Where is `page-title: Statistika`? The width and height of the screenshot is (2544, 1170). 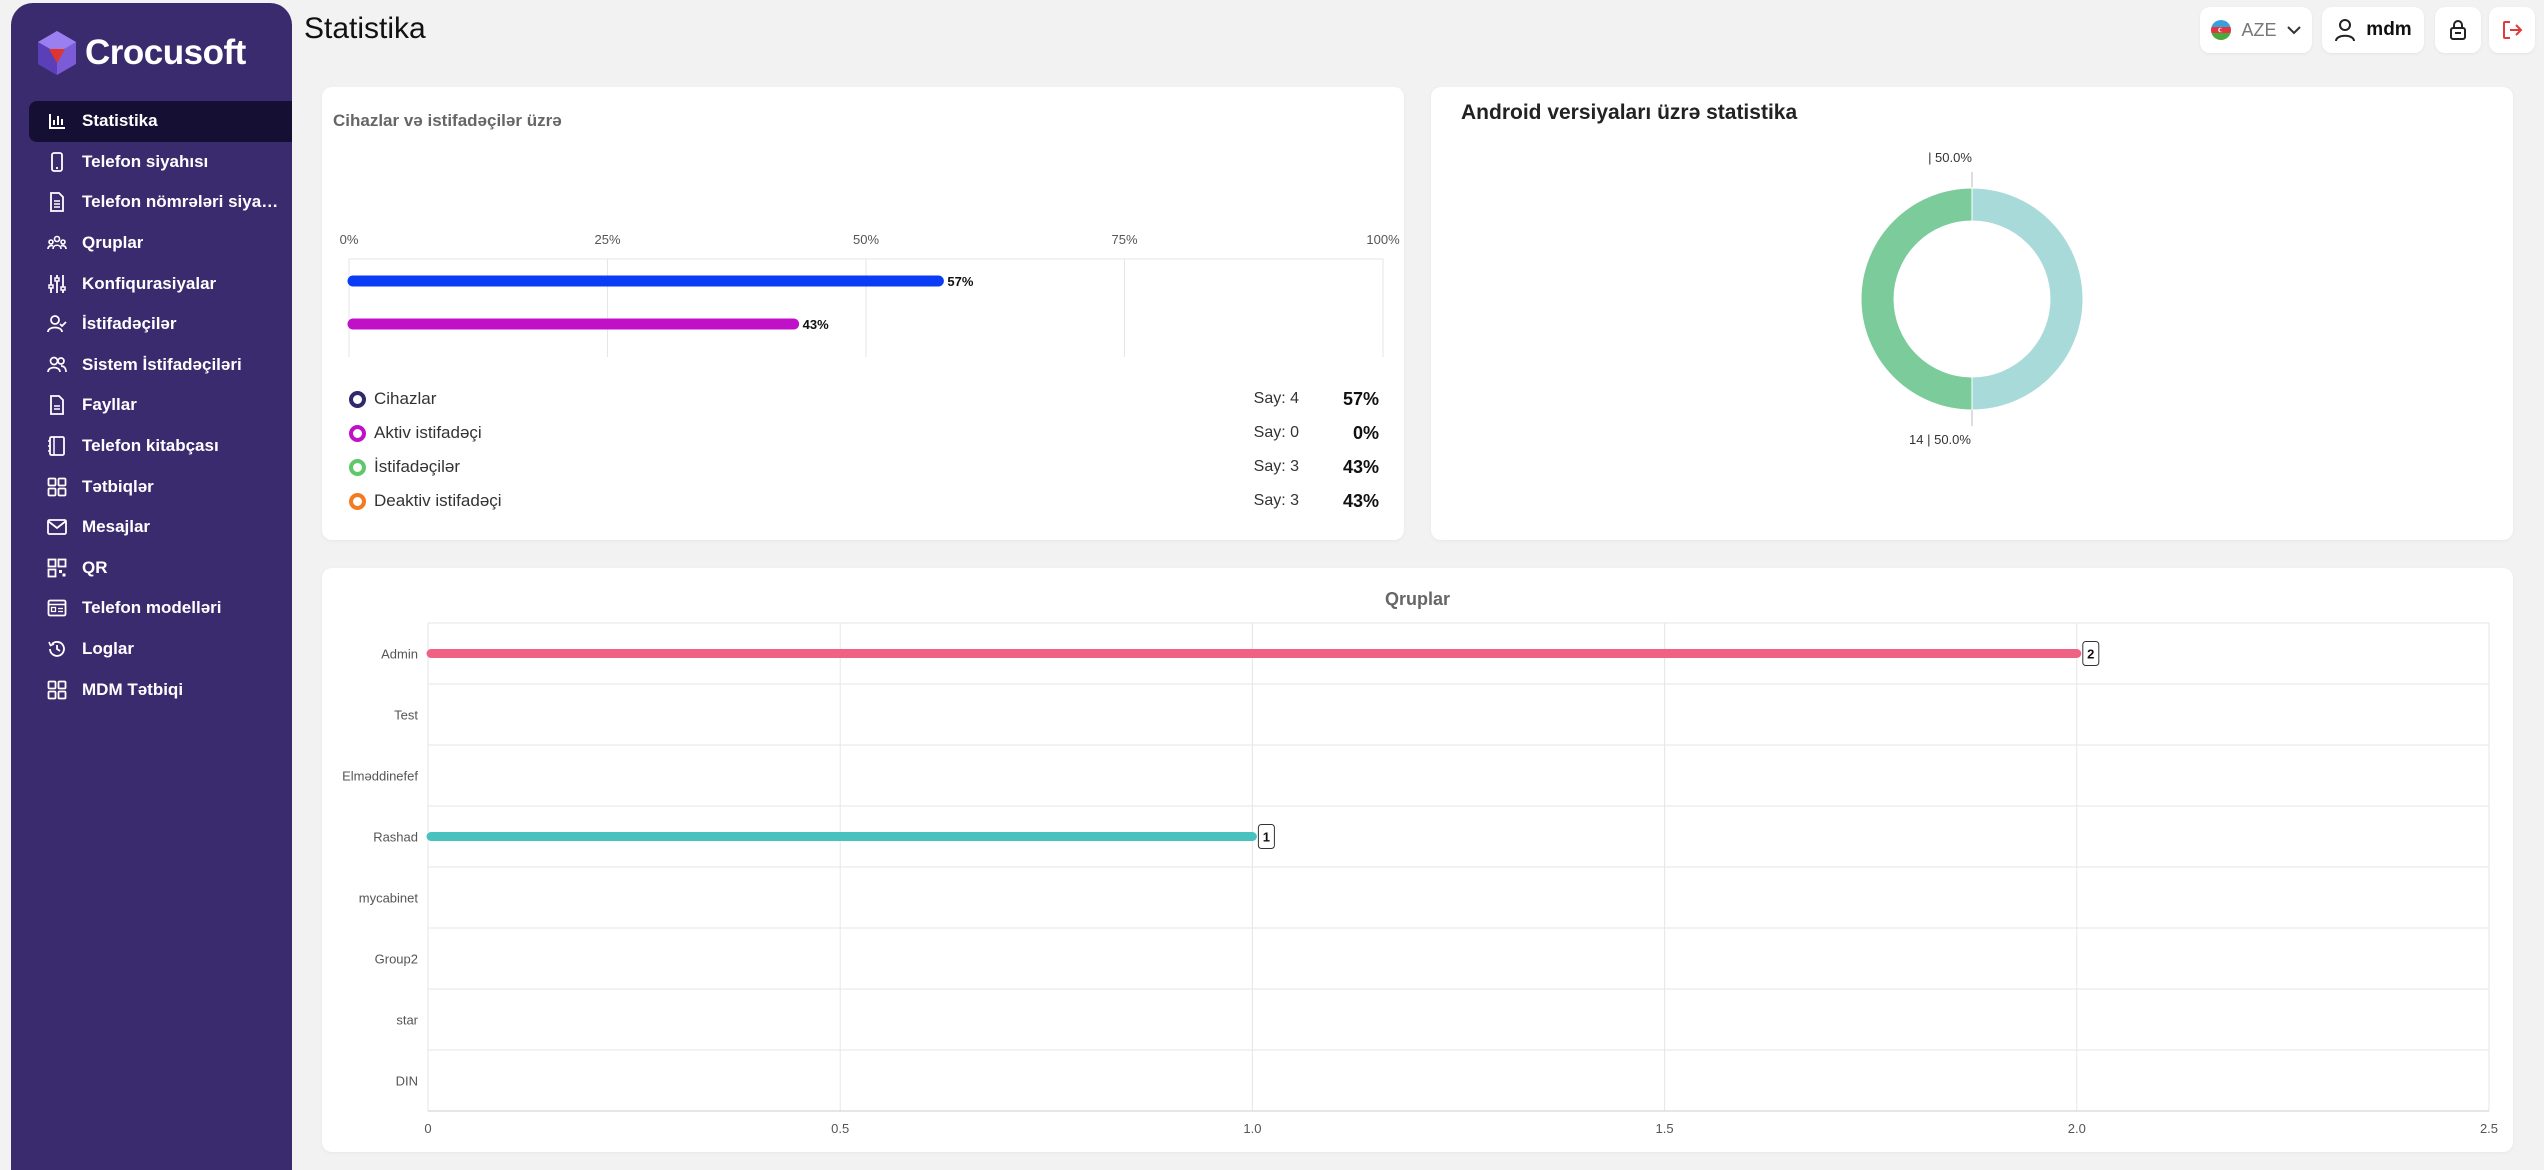 page-title: Statistika is located at coordinates (365, 28).